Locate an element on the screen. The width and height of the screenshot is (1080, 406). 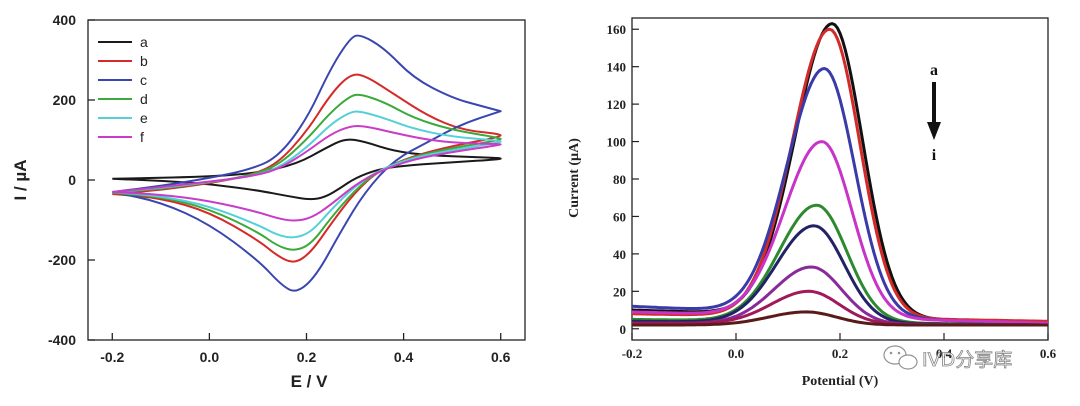
cv-legend-label-c: c is located at coordinates (143, 80).